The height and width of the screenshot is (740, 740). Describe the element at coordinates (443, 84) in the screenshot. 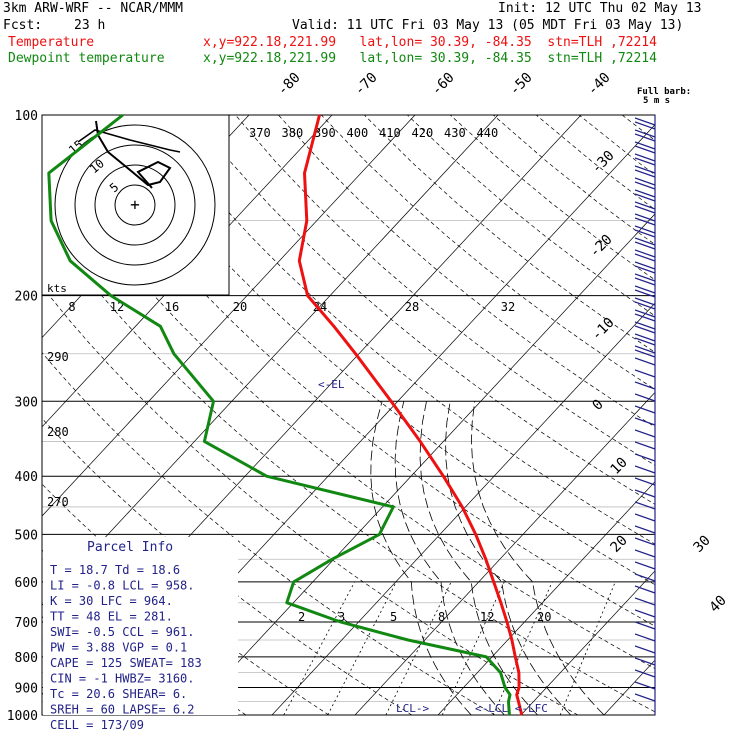

I see `isotherm-label: -60` at that location.